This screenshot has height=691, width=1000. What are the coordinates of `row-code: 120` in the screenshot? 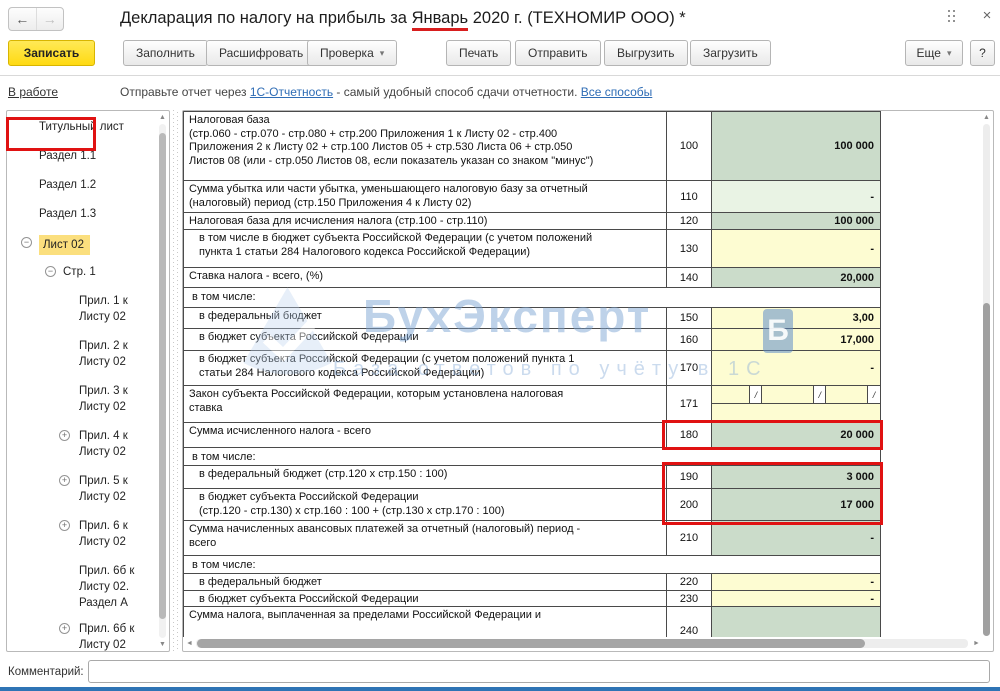 It's located at (689, 221).